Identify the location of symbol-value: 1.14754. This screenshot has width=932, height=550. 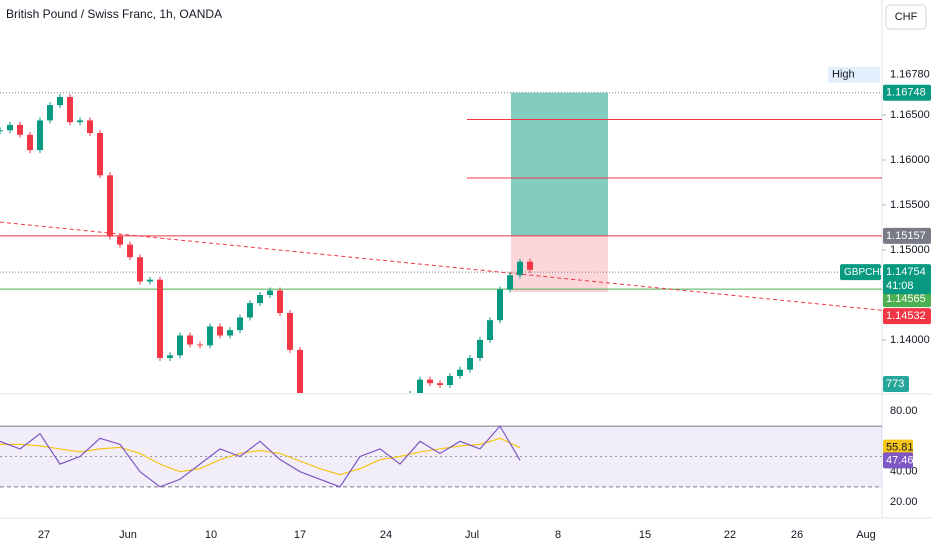
(906, 272).